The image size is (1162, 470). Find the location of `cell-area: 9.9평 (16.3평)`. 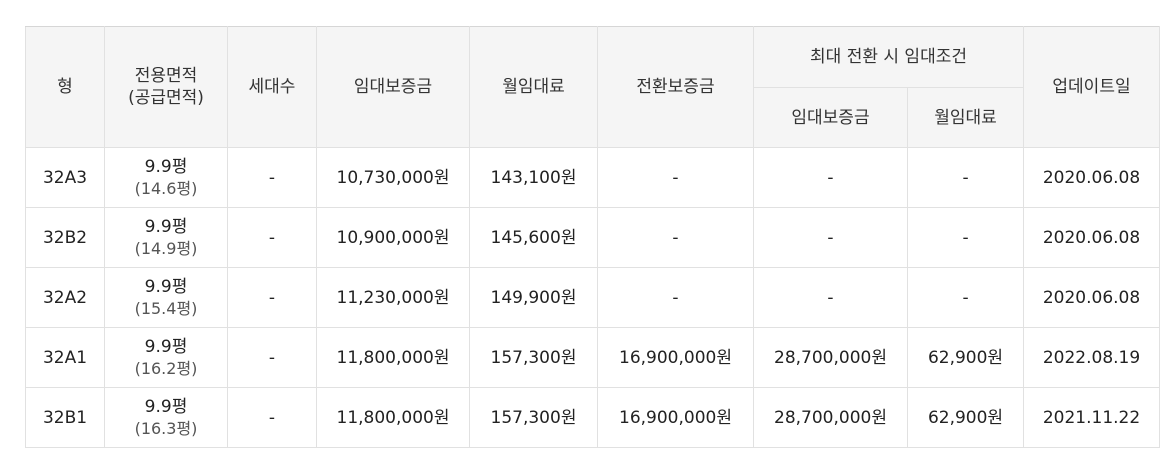

cell-area: 9.9평 (16.3평) is located at coordinates (166, 417).